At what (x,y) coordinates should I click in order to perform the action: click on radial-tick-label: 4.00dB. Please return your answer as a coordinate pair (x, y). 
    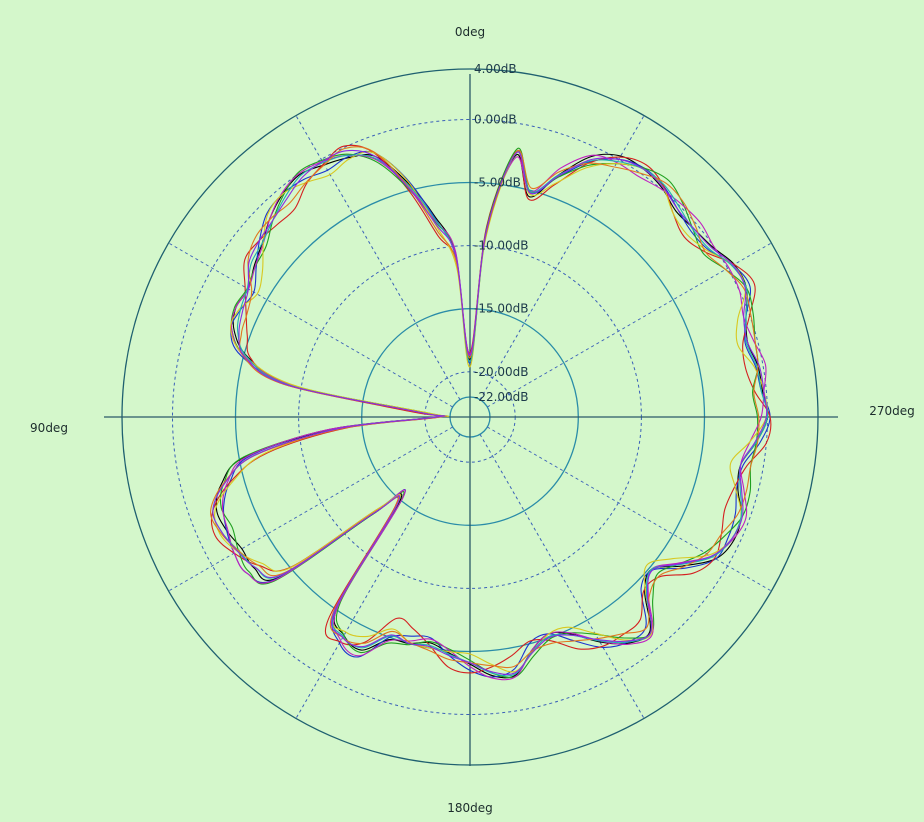
    Looking at the image, I should click on (495, 69).